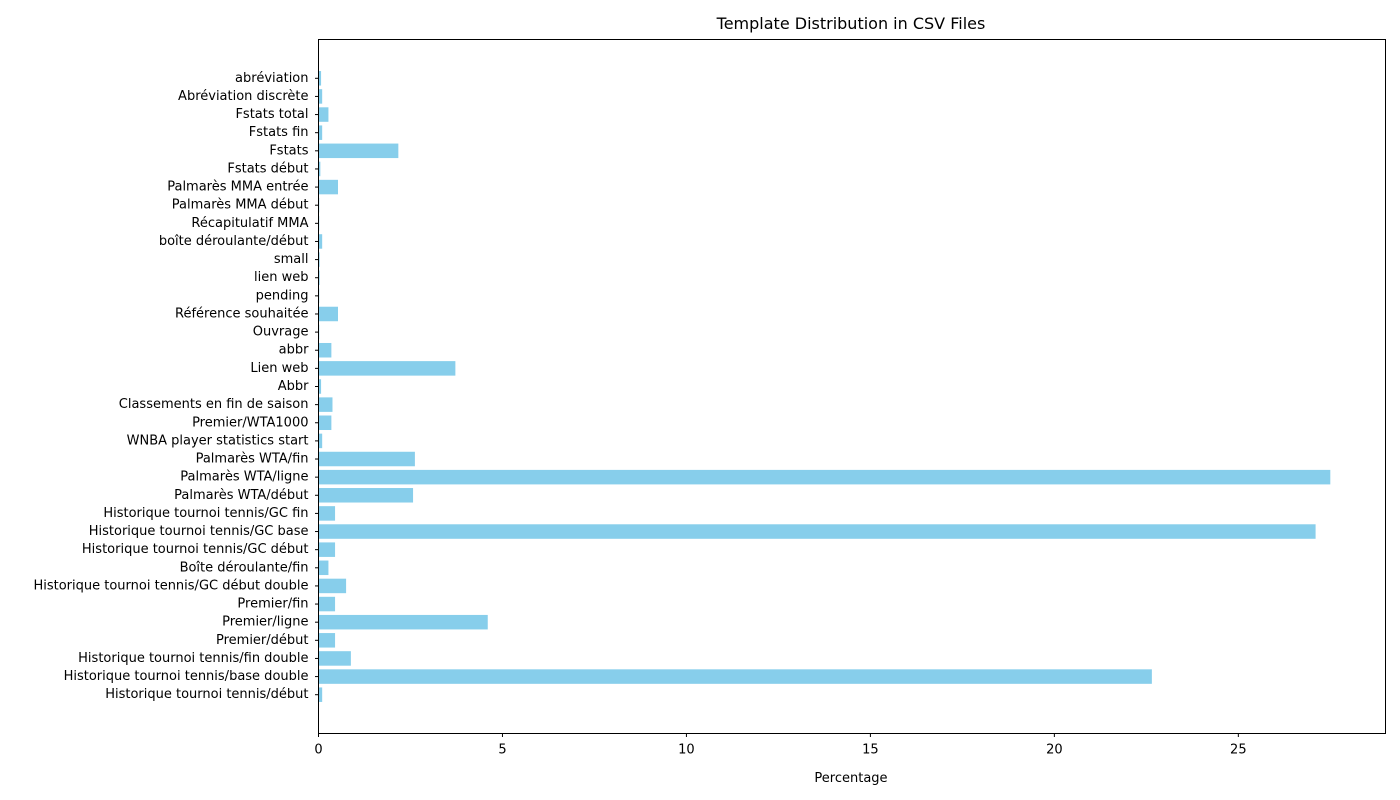 This screenshot has height=800, width=1400. What do you see at coordinates (249, 223) in the screenshot?
I see `y-tick-label: Récapitulatif MMA` at bounding box center [249, 223].